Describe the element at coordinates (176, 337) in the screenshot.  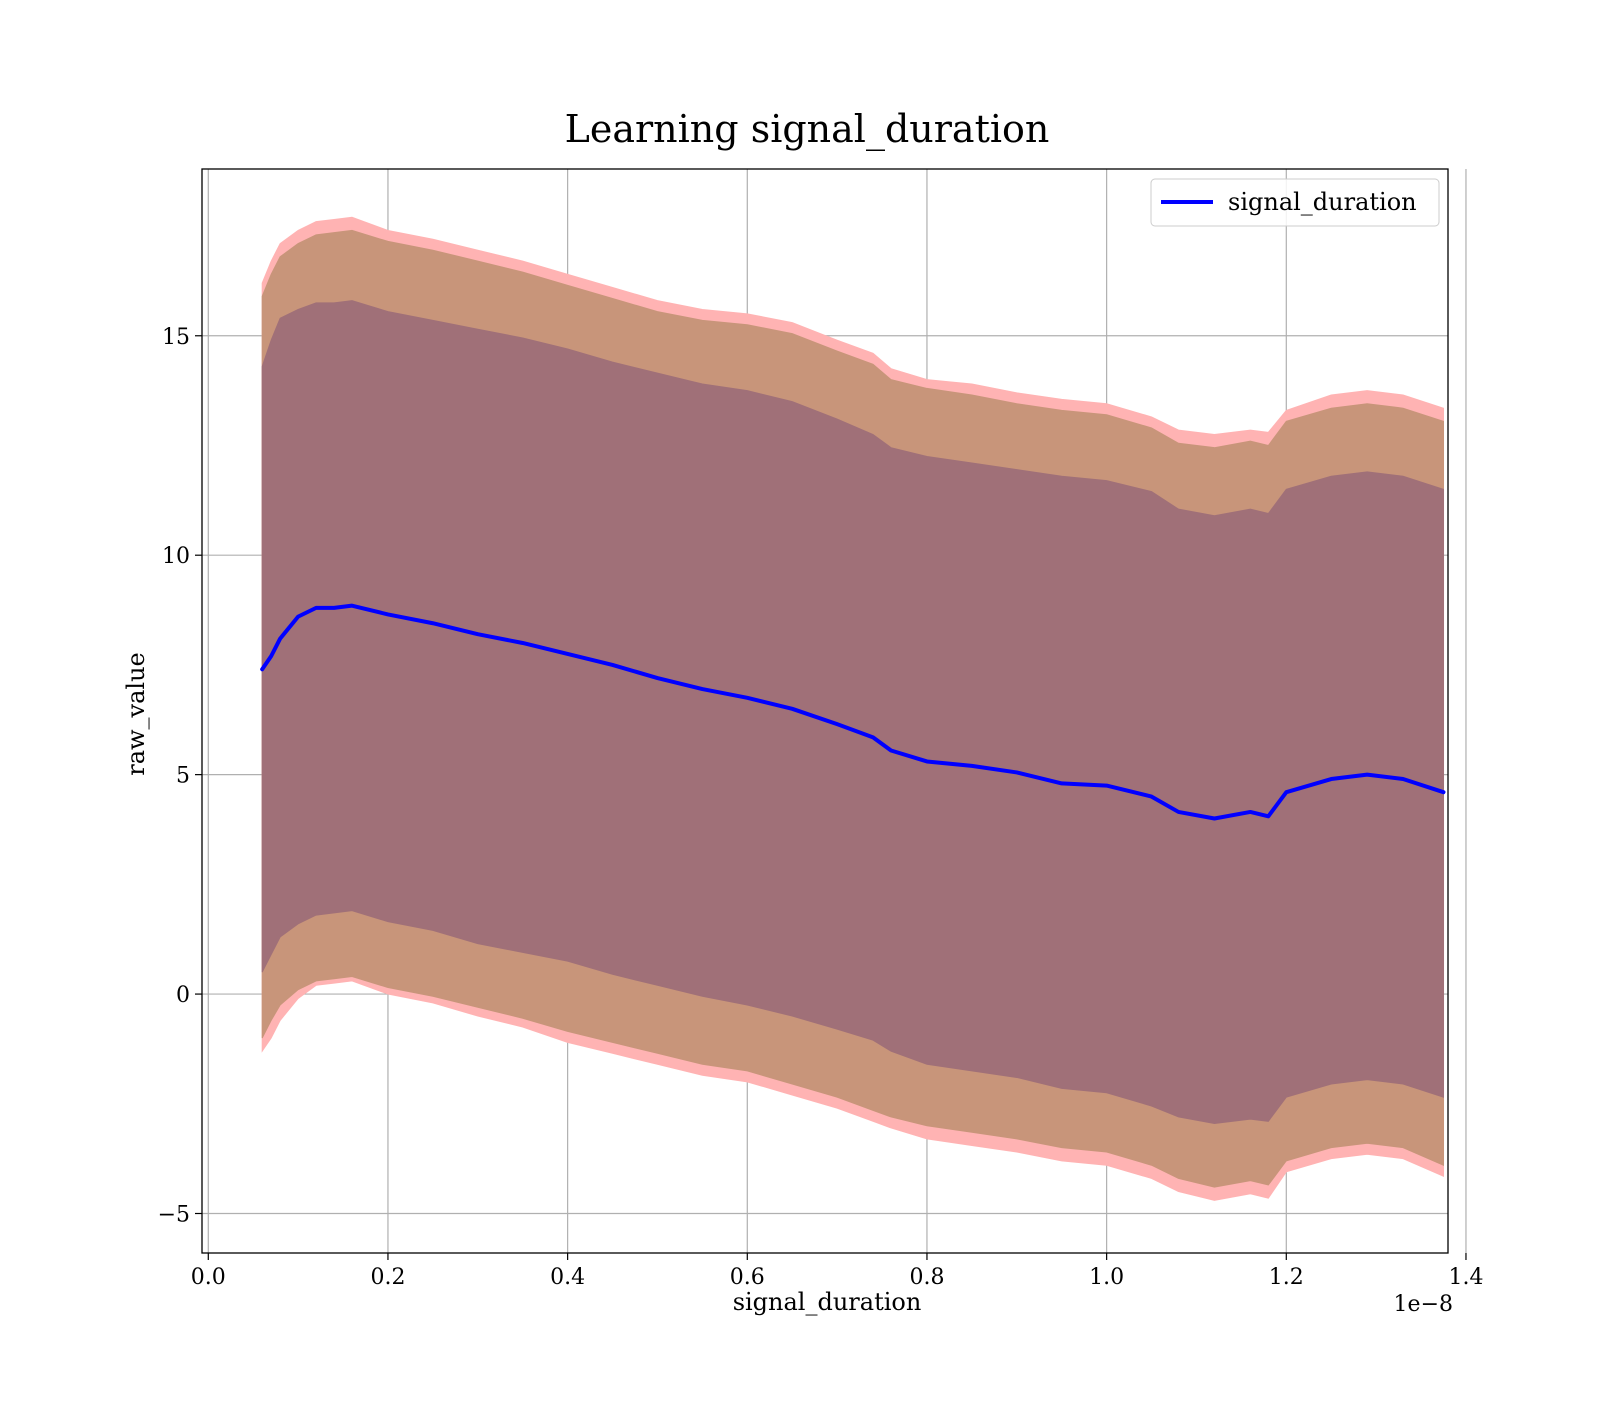
I see `y-tick-label: 15` at that location.